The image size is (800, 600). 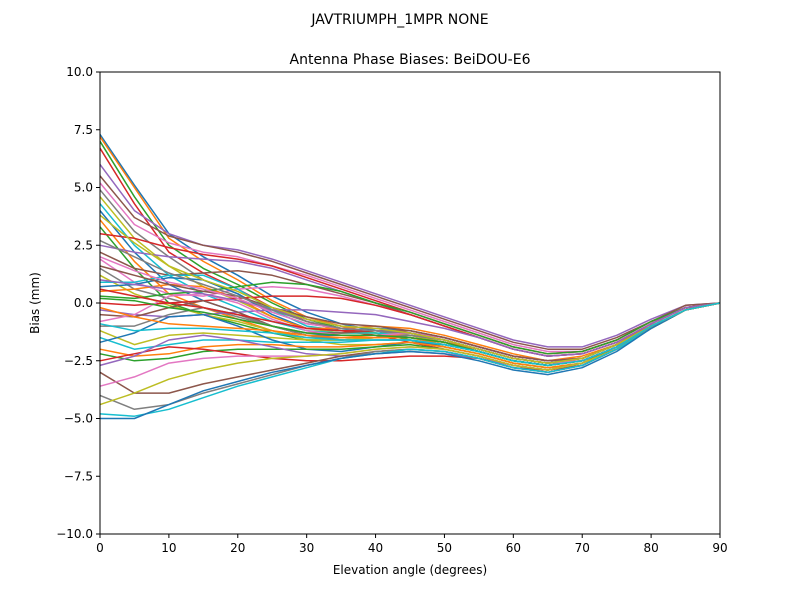 I want to click on y-tick-label: −7.5, so click(x=78, y=476).